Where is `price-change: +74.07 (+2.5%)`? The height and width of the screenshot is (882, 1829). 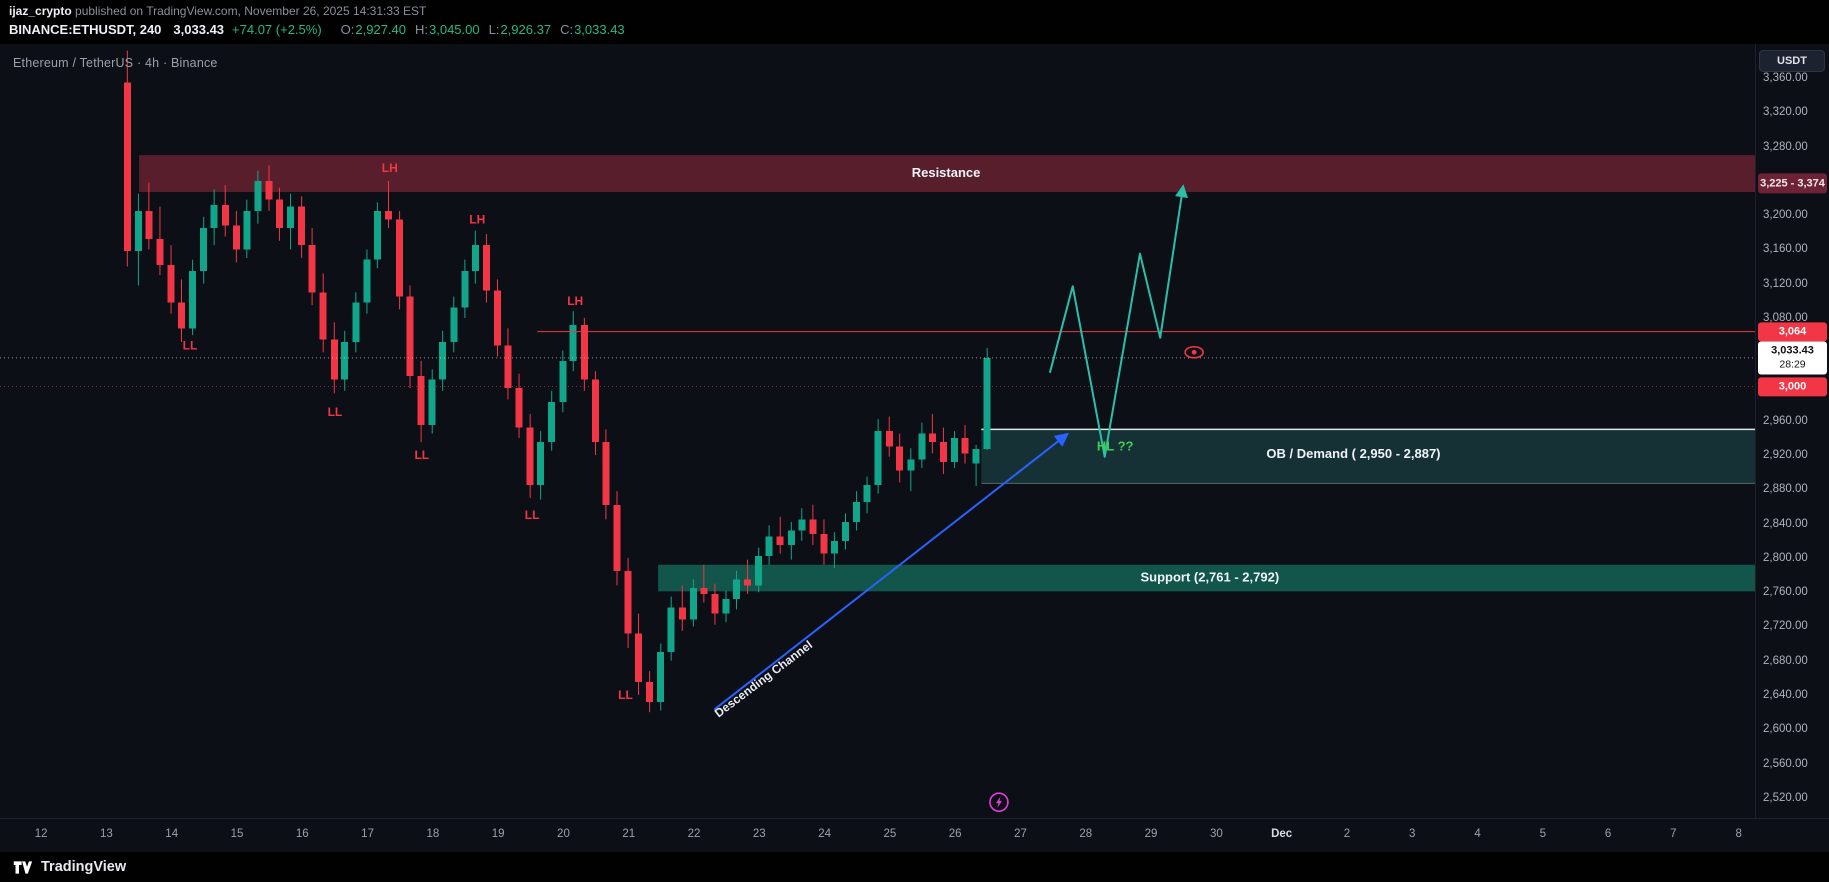
price-change: +74.07 (+2.5%) is located at coordinates (277, 29).